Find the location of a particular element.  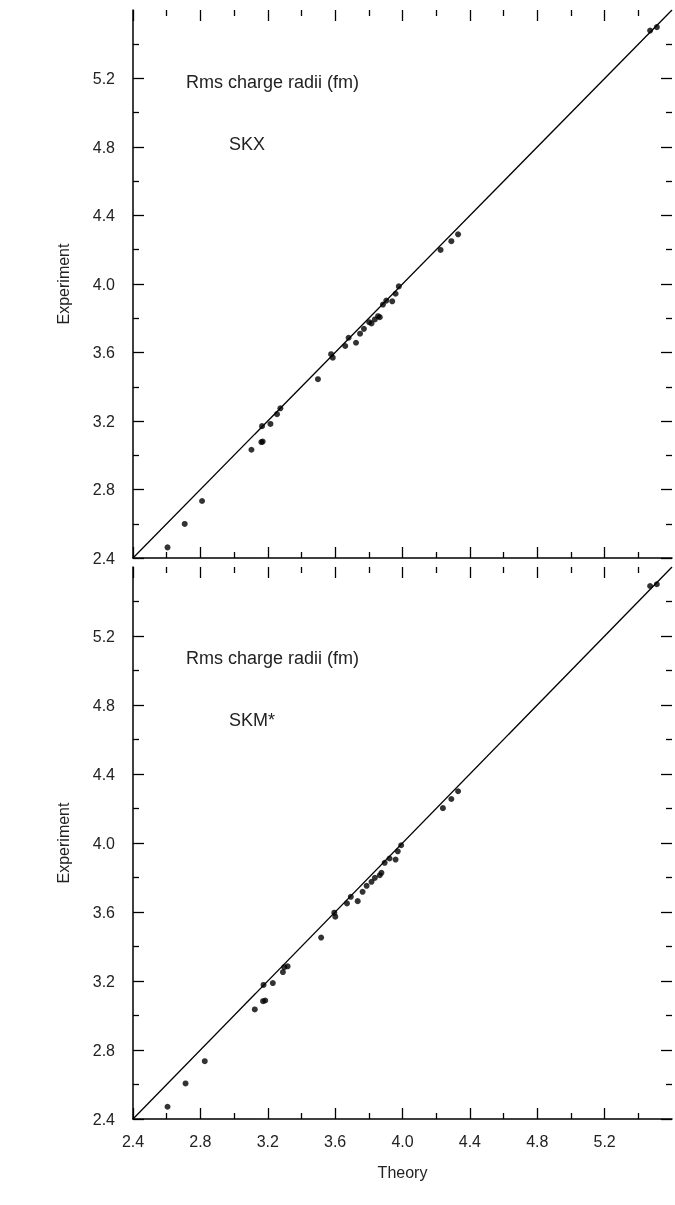

annotation: SKX is located at coordinates (247, 144).